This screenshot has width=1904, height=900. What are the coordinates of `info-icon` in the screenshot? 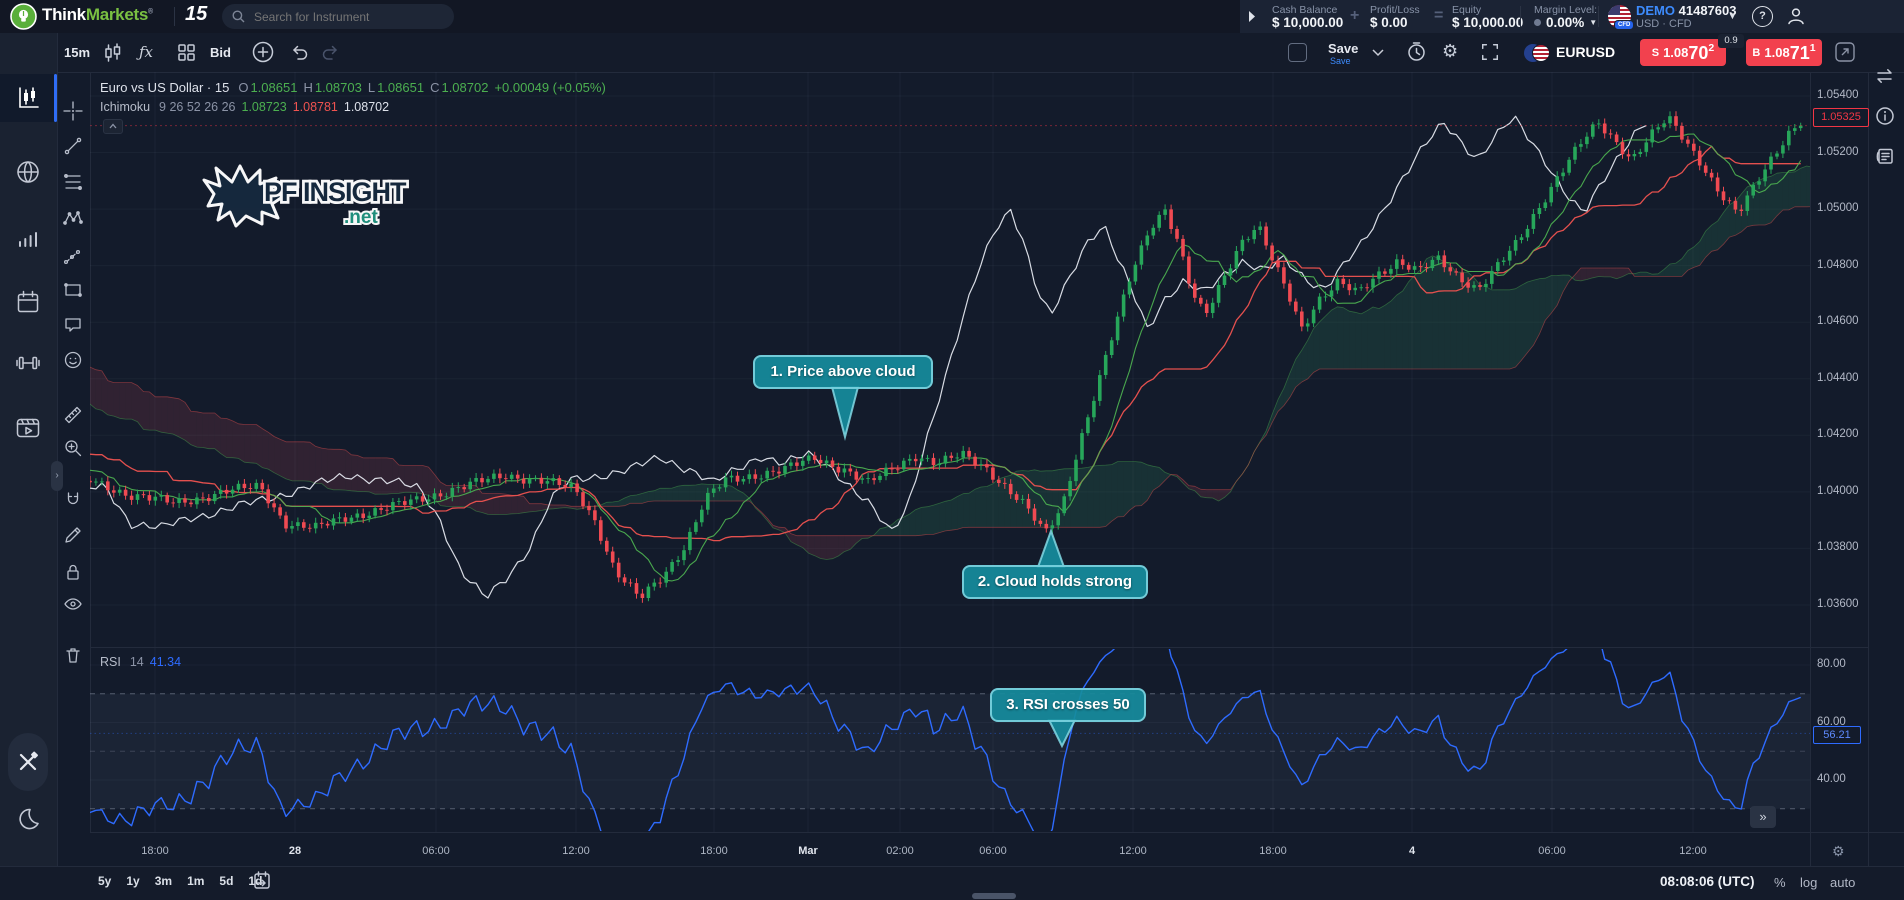 It's located at (1885, 116).